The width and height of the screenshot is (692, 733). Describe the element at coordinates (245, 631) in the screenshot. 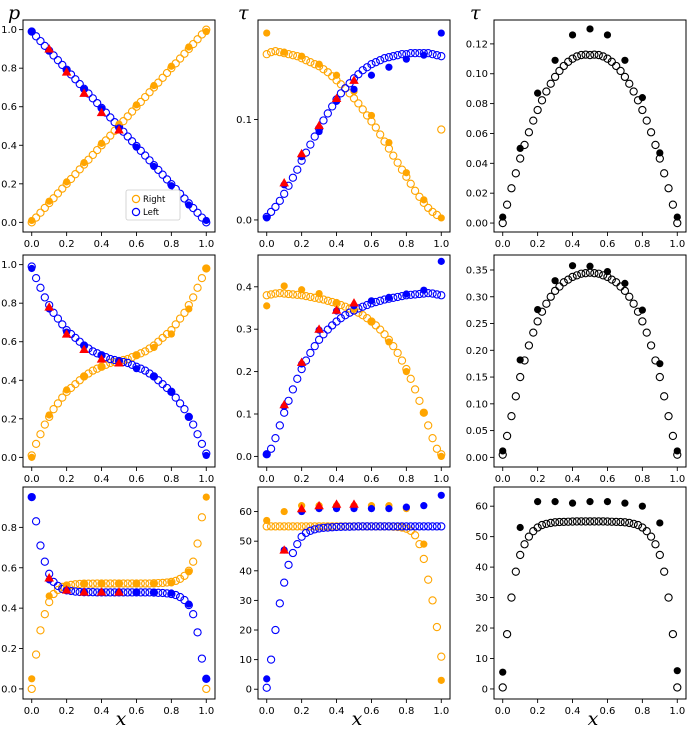

I see `y-tick-label: 20` at that location.